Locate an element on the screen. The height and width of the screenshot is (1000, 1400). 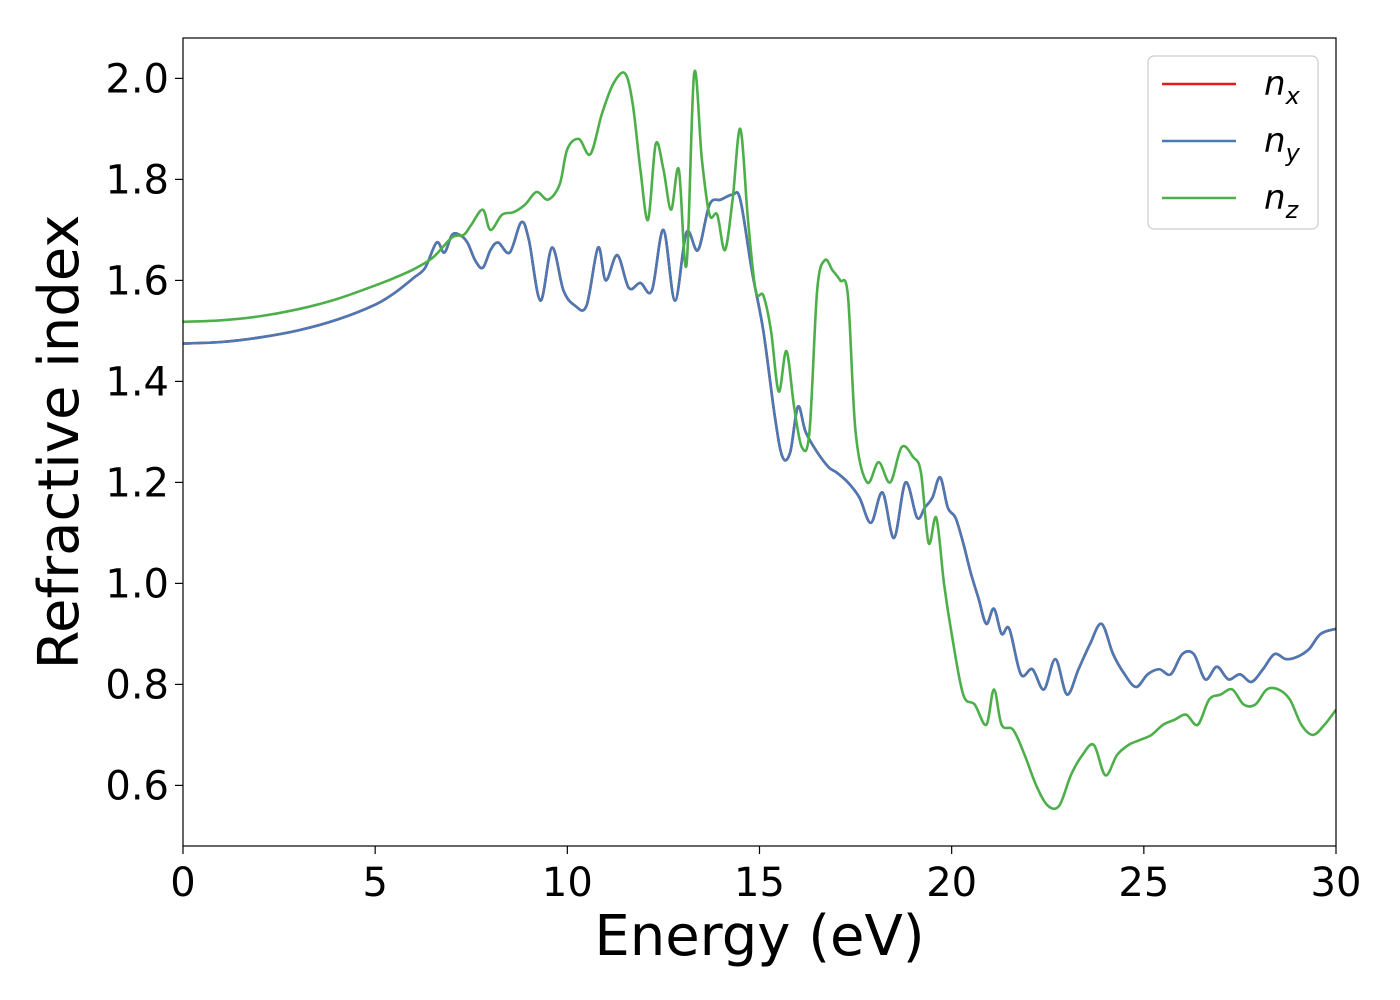
legend-label-x: nx is located at coordinates (1282, 87).